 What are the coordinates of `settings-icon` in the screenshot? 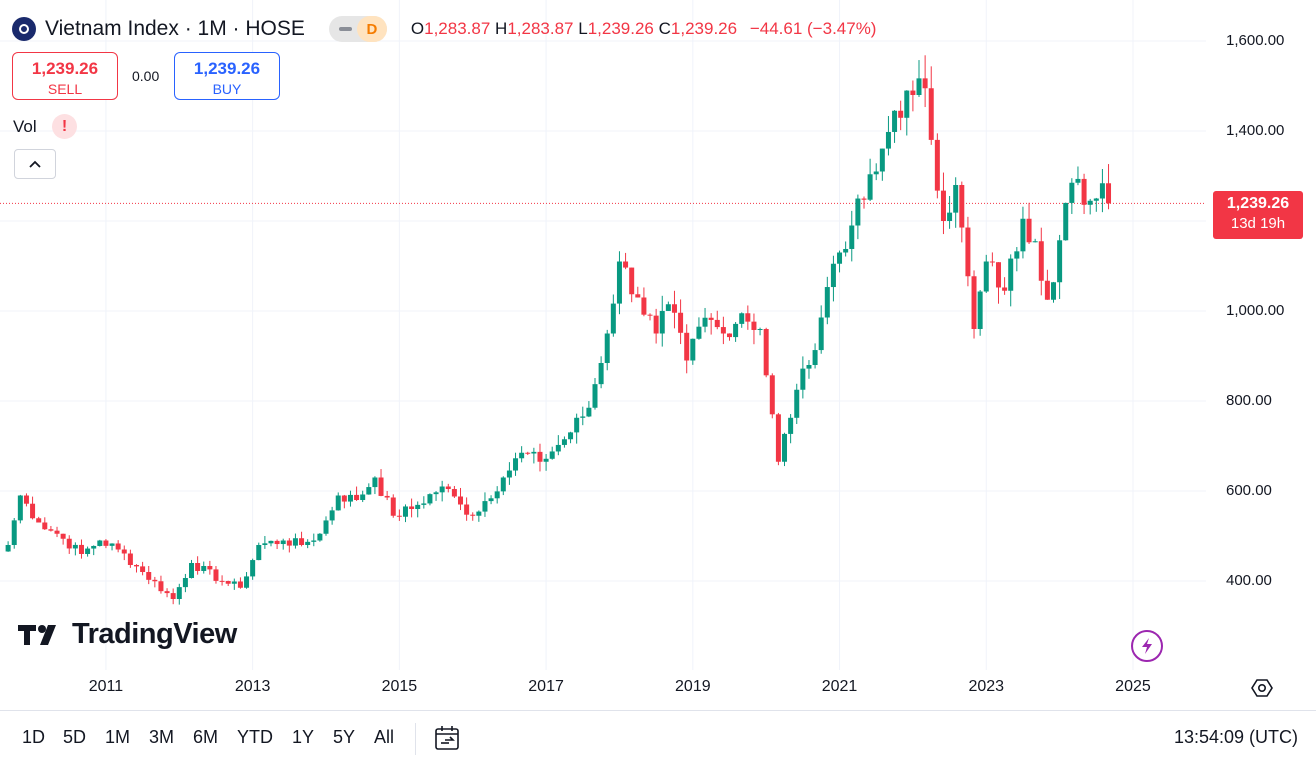 It's located at (1262, 688).